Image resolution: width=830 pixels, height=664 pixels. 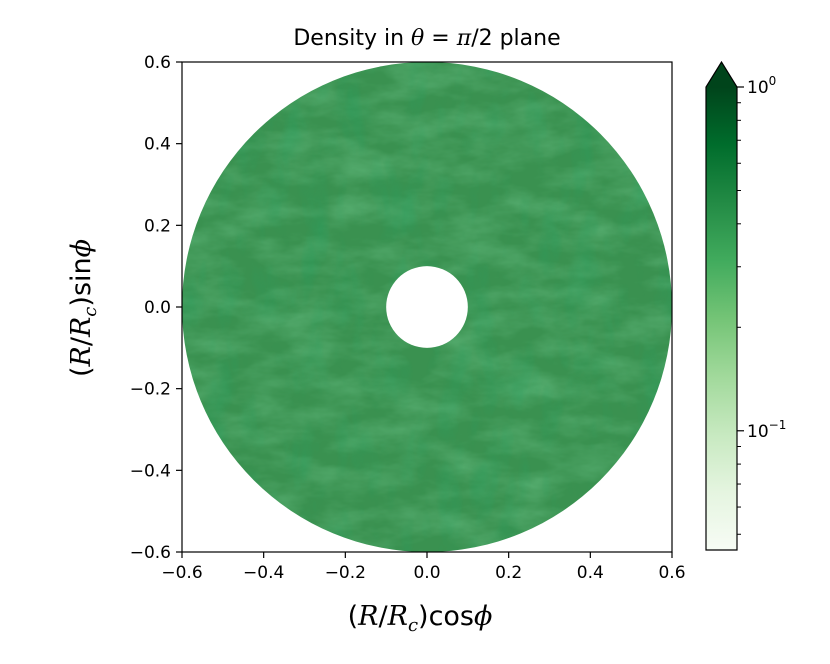 What do you see at coordinates (515, 38) in the screenshot?
I see `title-suffix: /2 plane` at bounding box center [515, 38].